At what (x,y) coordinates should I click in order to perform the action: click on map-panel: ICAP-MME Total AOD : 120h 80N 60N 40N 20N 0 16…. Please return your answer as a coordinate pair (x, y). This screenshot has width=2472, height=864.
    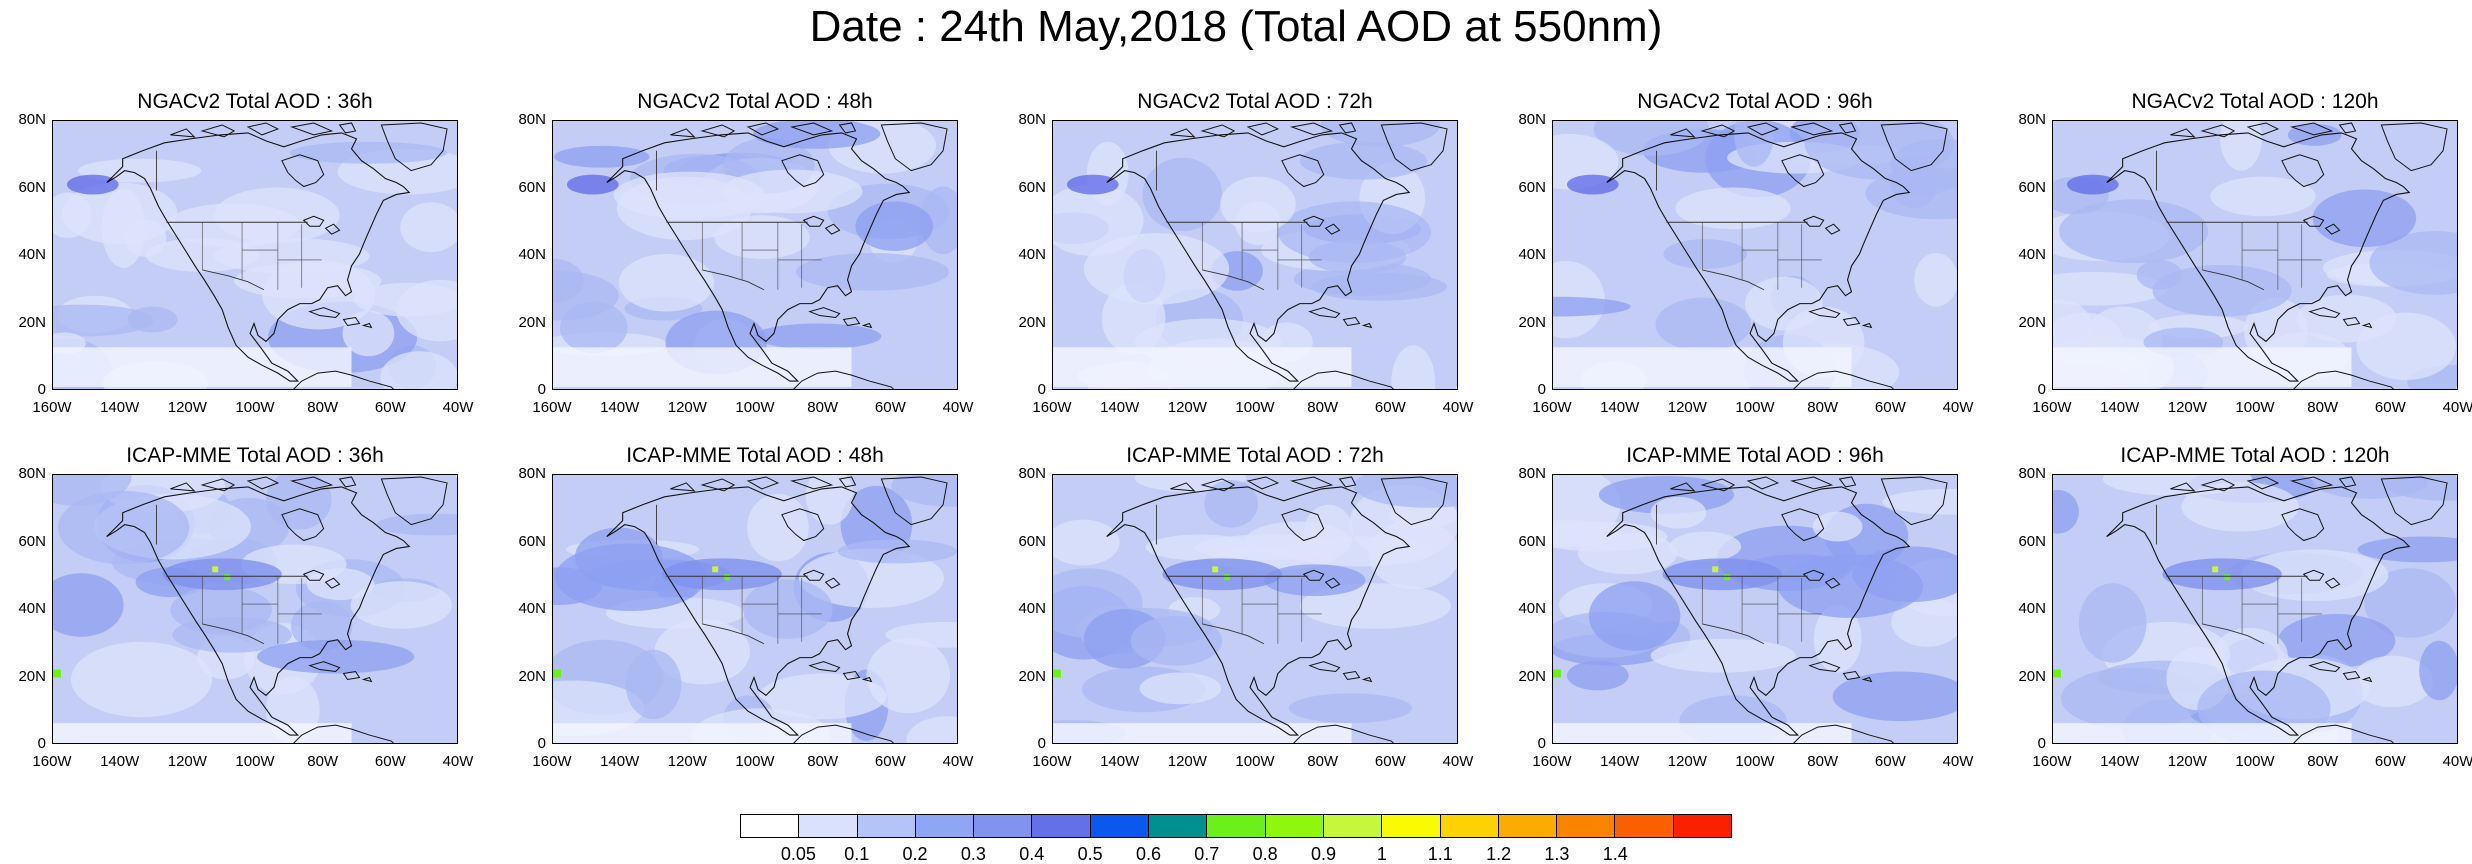
    Looking at the image, I should click on (2236, 634).